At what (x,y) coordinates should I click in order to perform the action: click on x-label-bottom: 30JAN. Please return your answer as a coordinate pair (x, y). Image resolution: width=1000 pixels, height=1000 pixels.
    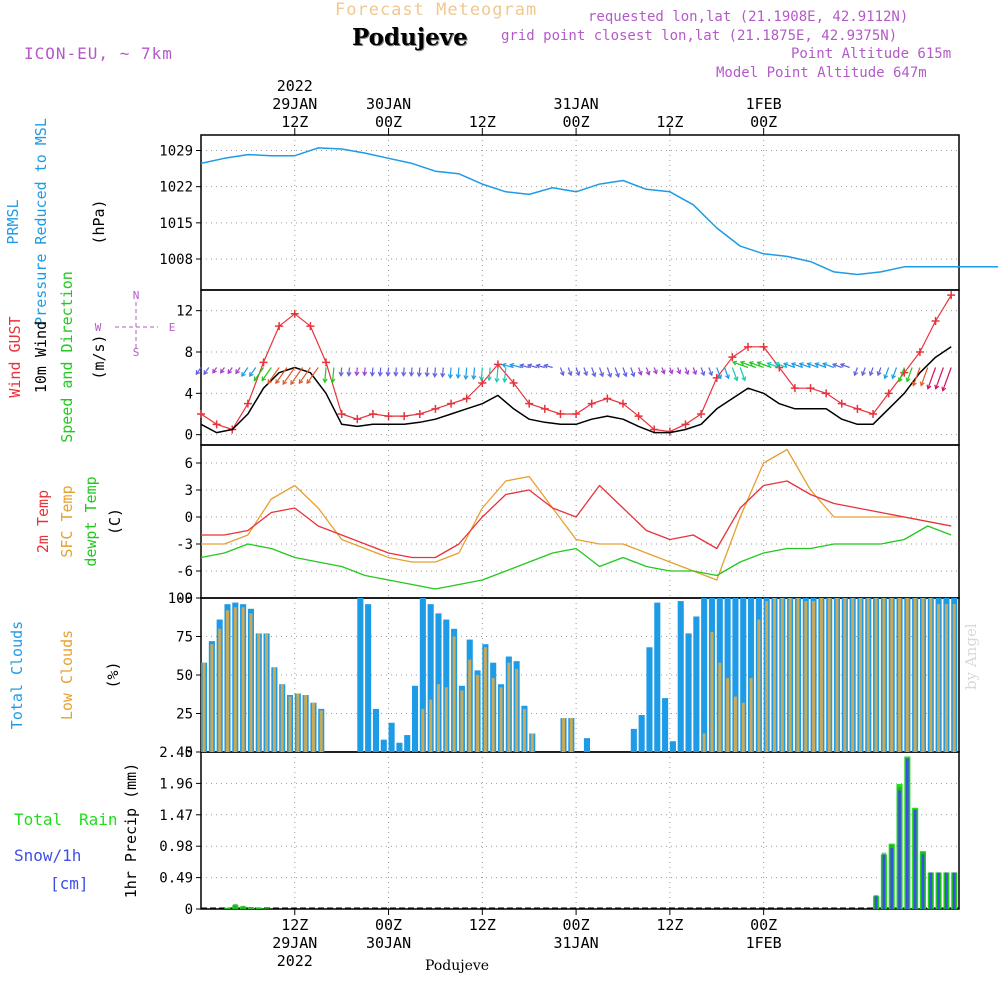
    Looking at the image, I should click on (388, 943).